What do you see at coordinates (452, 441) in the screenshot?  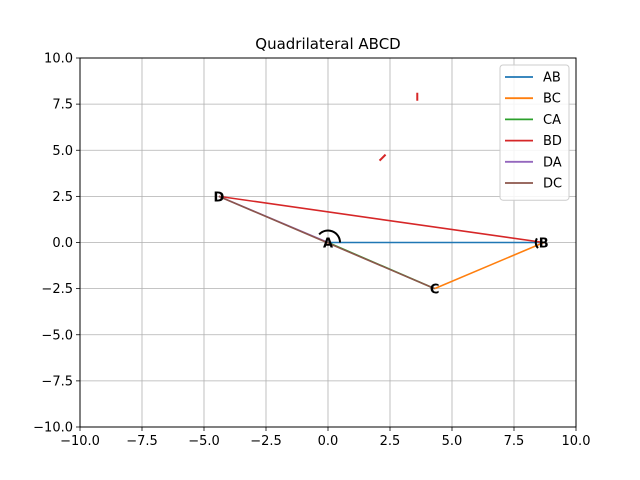 I see `x-tick-label: 5.0` at bounding box center [452, 441].